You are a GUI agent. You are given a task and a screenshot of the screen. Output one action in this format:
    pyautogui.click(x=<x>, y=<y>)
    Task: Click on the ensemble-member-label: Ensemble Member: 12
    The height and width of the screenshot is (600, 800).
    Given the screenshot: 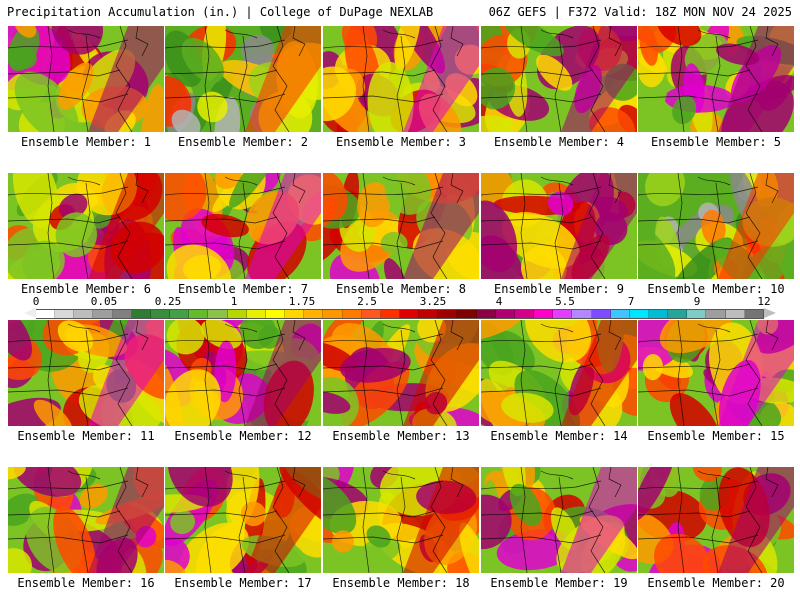 What is the action you would take?
    pyautogui.click(x=243, y=436)
    